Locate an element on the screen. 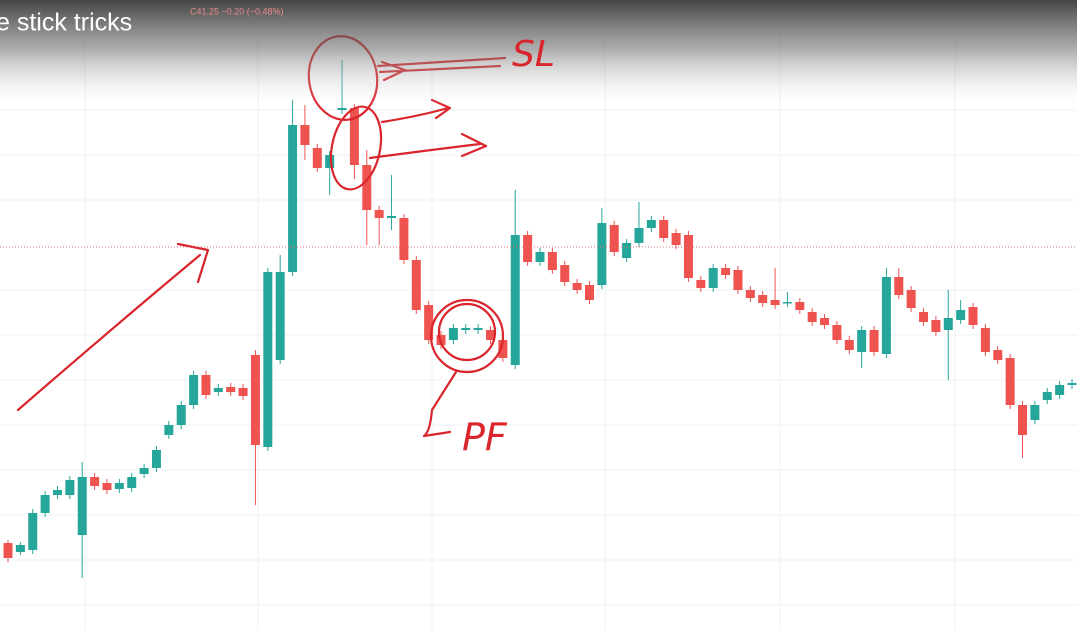 The width and height of the screenshot is (1077, 629). ohlc-status: C41.25 −0.20 (−0.48%) is located at coordinates (237, 11).